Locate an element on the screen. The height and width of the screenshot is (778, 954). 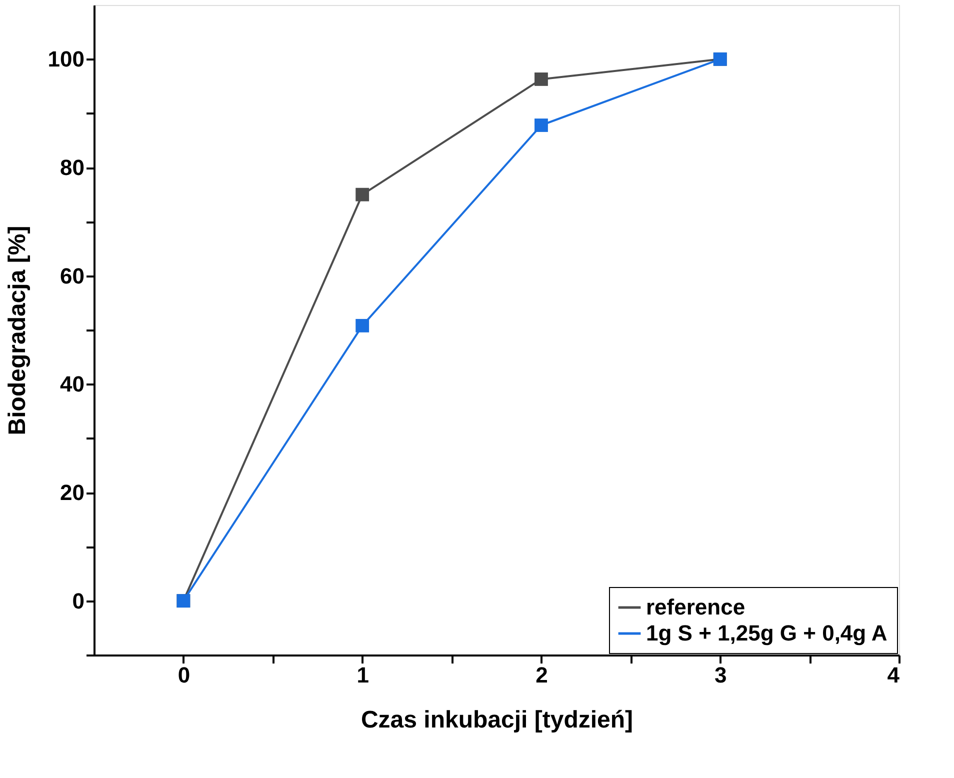
x-tick-label: 3 is located at coordinates (720, 675).